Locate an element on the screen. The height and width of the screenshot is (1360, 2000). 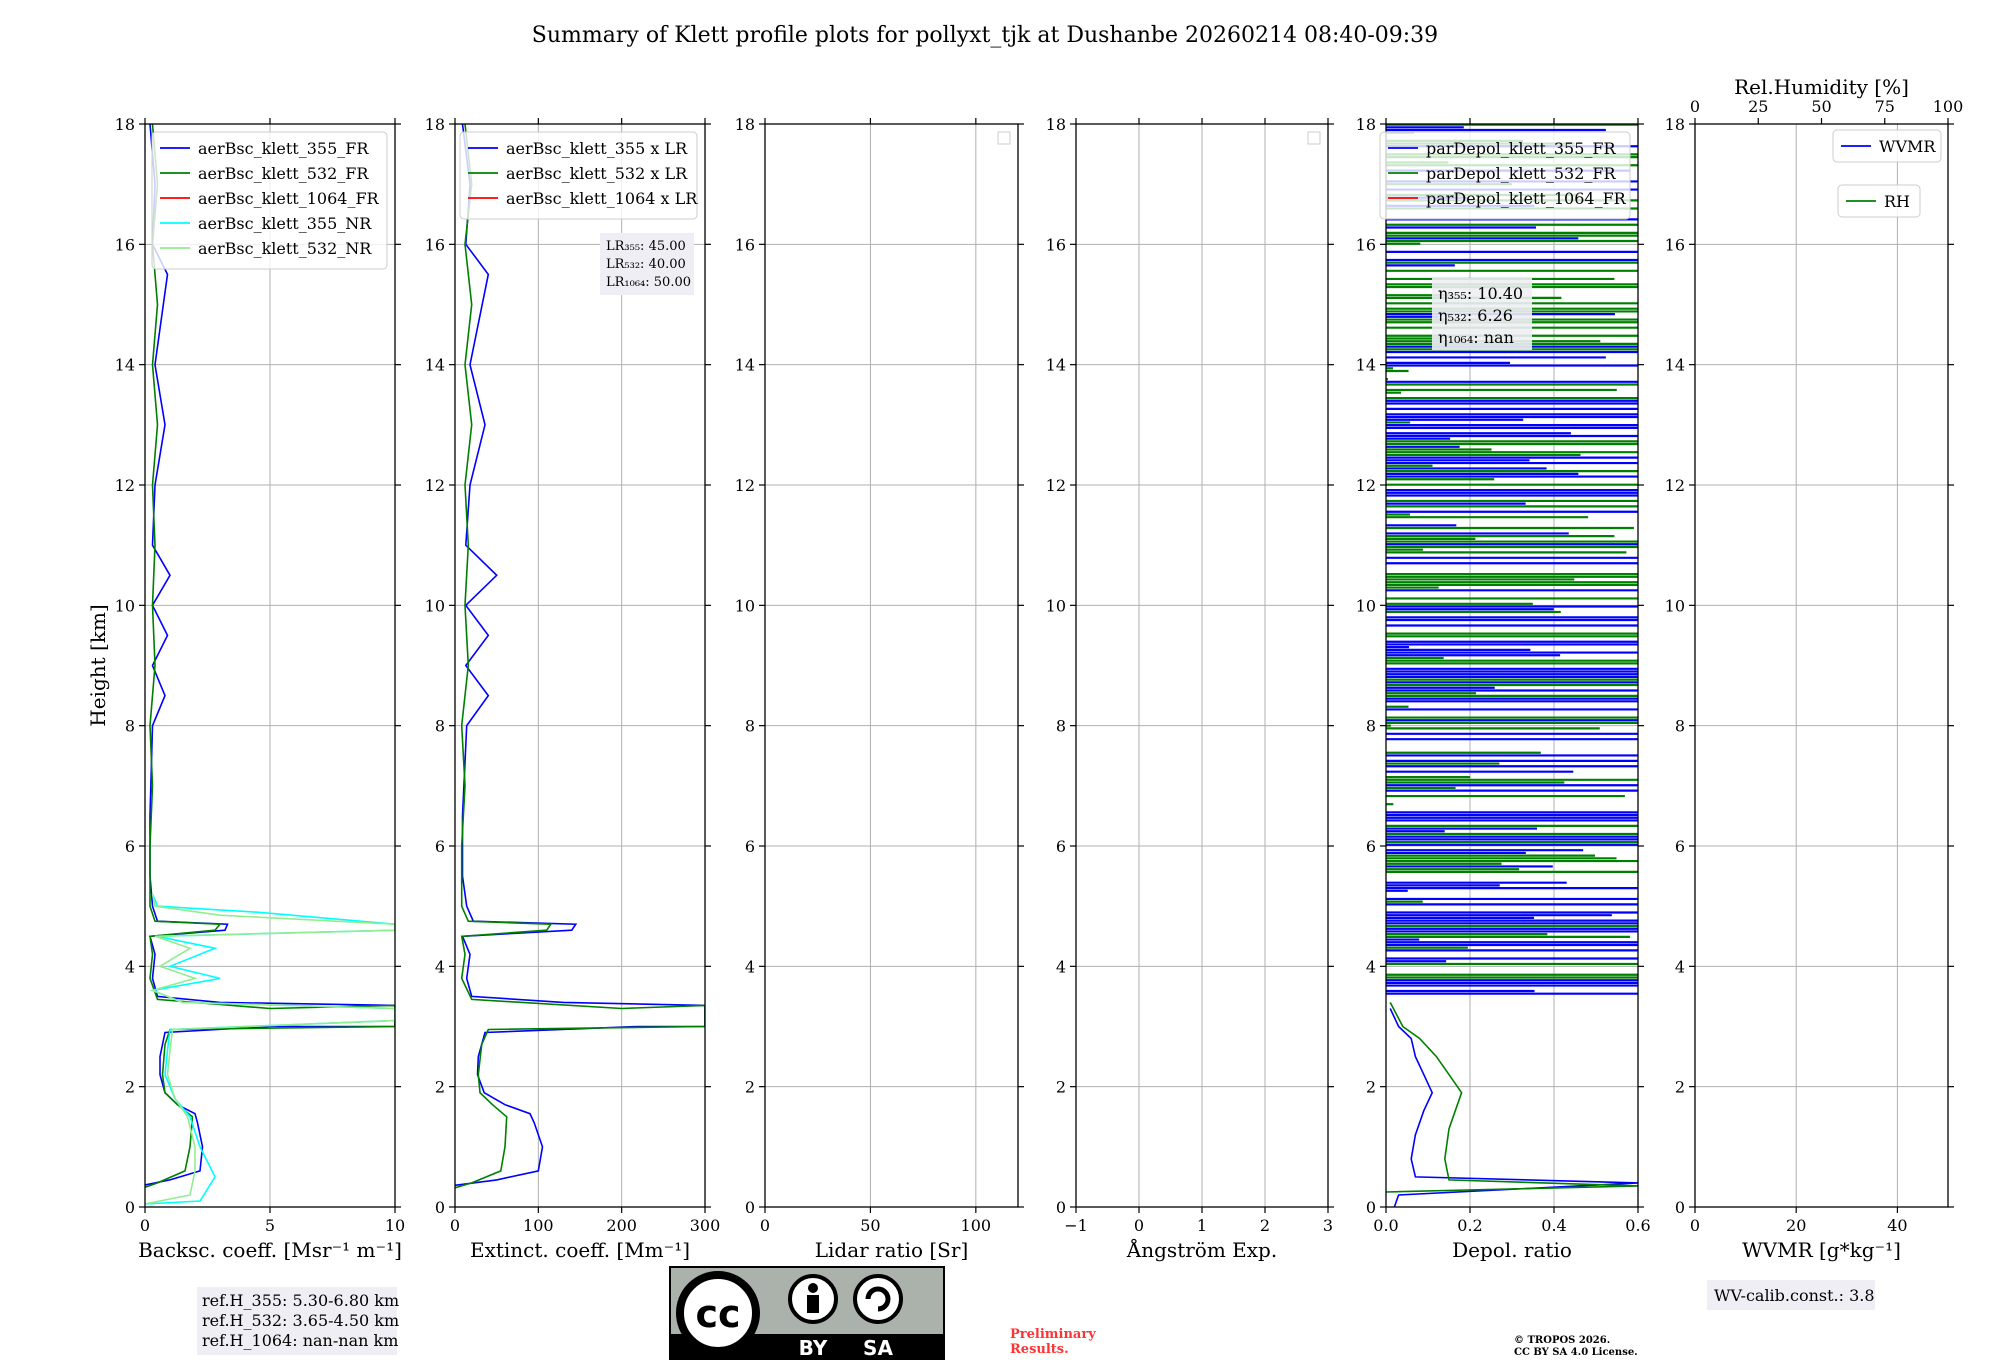
lr-annotation-box is located at coordinates (647, 264).